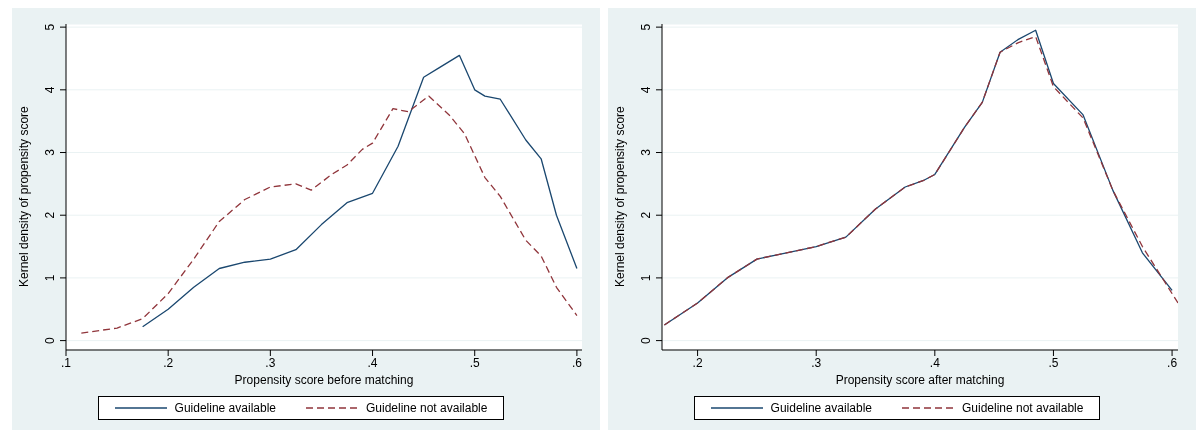 The width and height of the screenshot is (1200, 439). Describe the element at coordinates (920, 380) in the screenshot. I see `x-axis-title: Propensity score after matching` at that location.